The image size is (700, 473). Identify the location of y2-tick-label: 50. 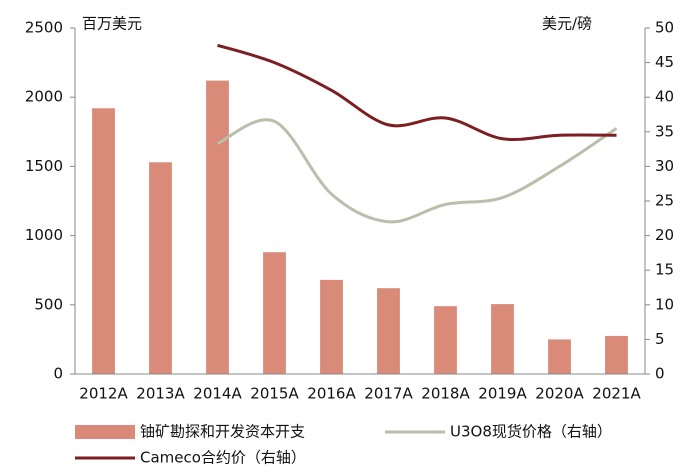
(664, 28).